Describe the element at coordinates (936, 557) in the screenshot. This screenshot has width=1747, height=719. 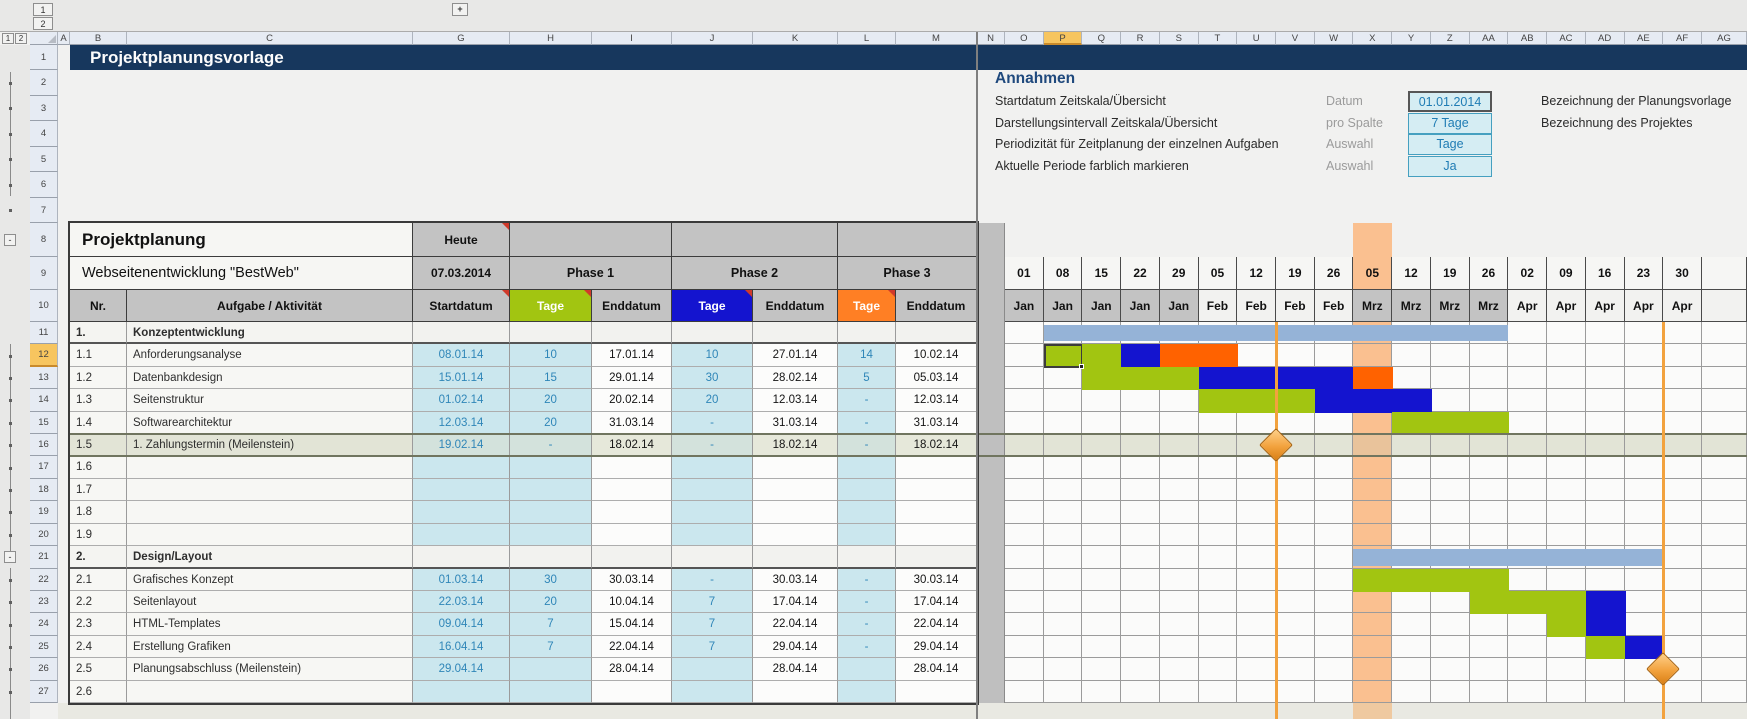
I see `cell-M21` at that location.